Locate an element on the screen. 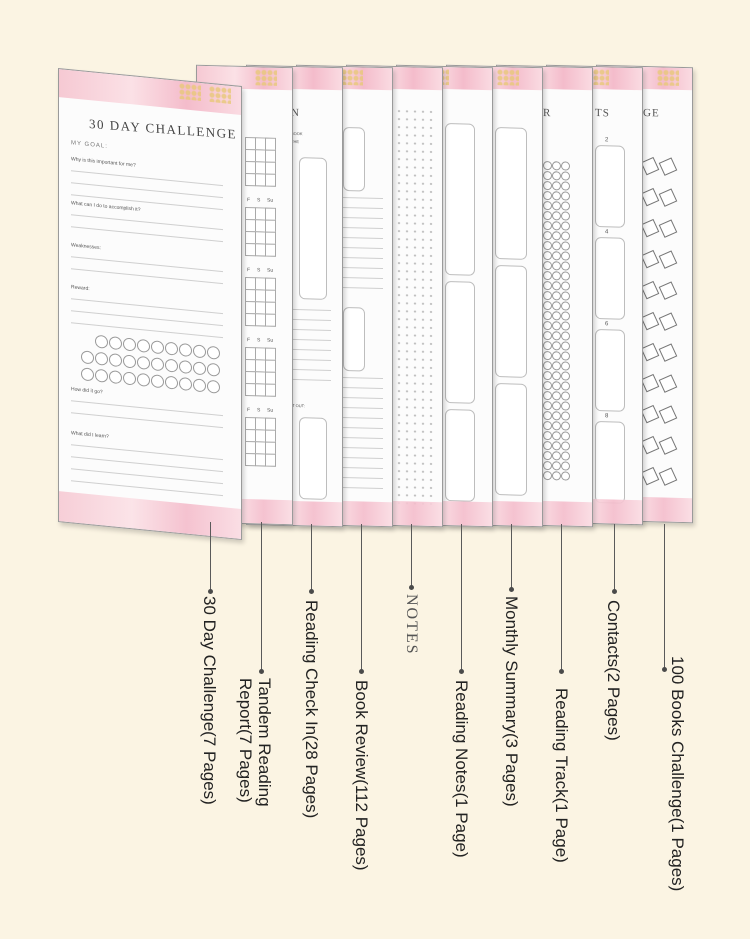 This screenshot has width=750, height=939. page-header-fragment: GE is located at coordinates (651, 113).